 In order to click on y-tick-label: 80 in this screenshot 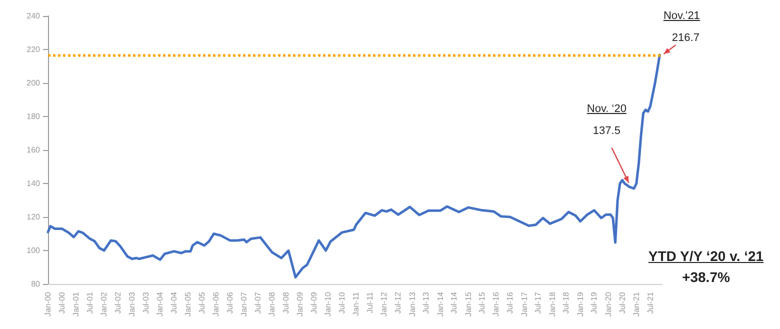, I will do `click(36, 284)`.